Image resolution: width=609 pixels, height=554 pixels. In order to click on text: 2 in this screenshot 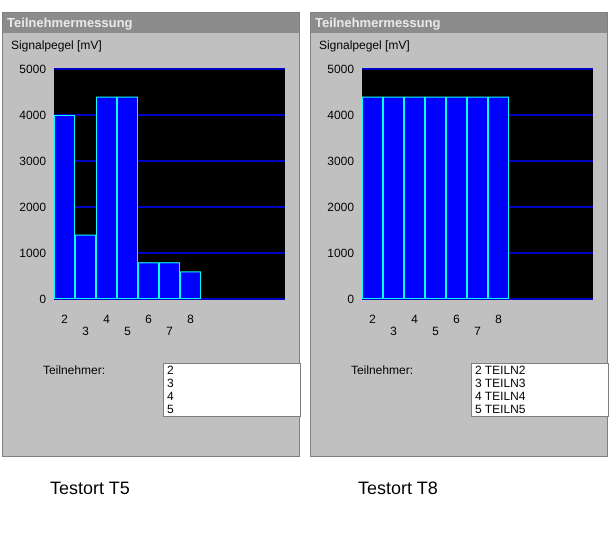, I will do `click(171, 370)`.